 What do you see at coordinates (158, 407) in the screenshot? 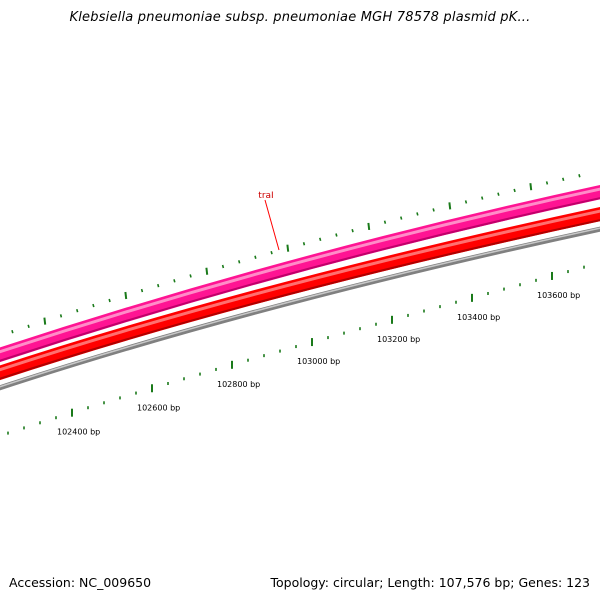
I see `bp-tick-label: 102600 bp` at bounding box center [158, 407].